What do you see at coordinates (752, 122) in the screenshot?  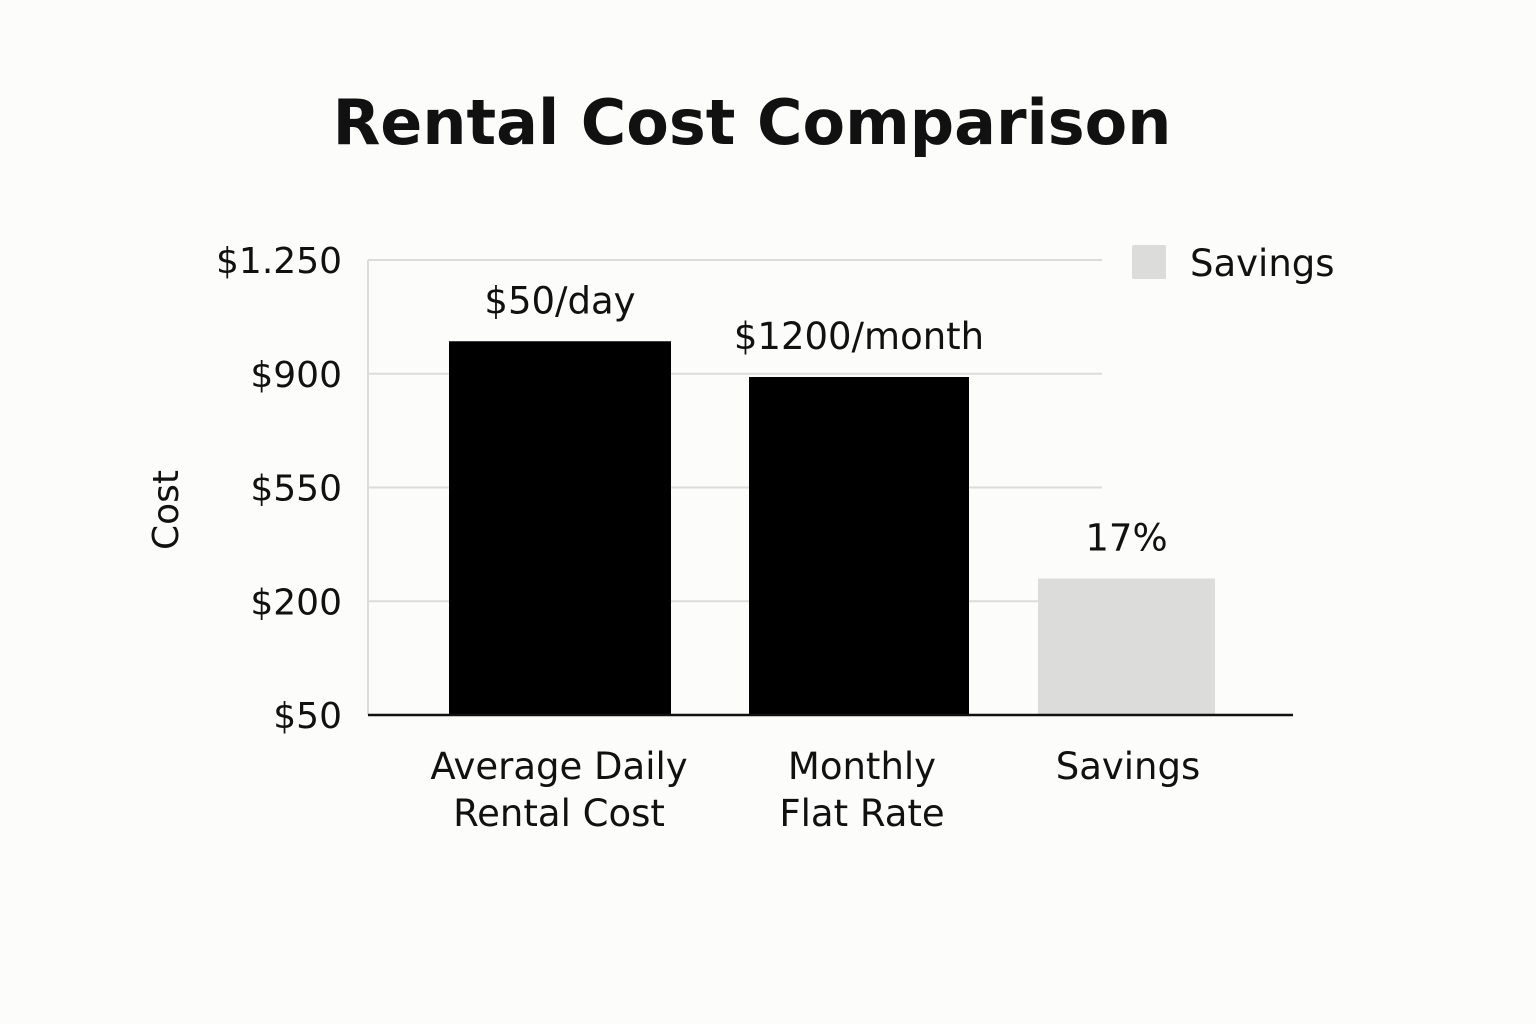 I see `chart-title: Rental Cost Comparison` at bounding box center [752, 122].